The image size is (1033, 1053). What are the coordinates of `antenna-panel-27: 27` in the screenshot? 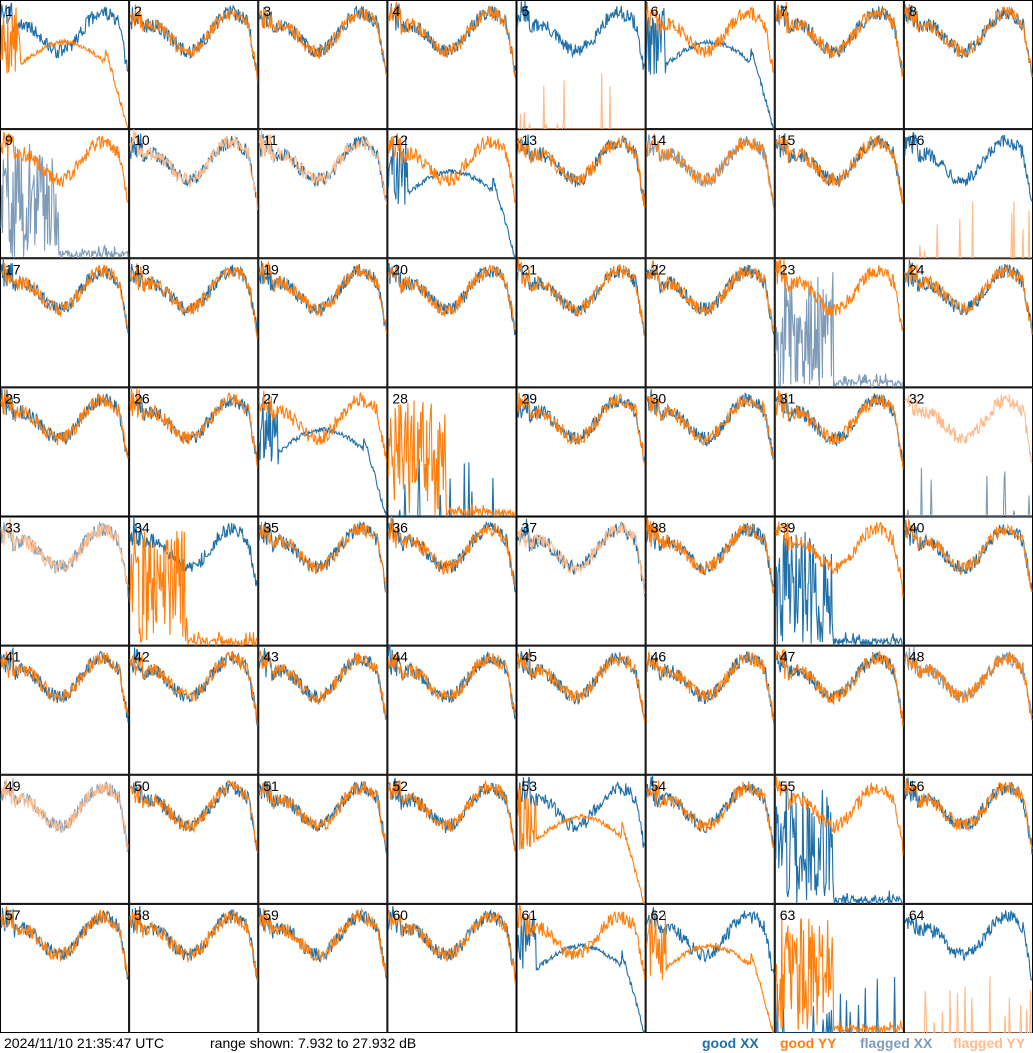 It's located at (323, 452).